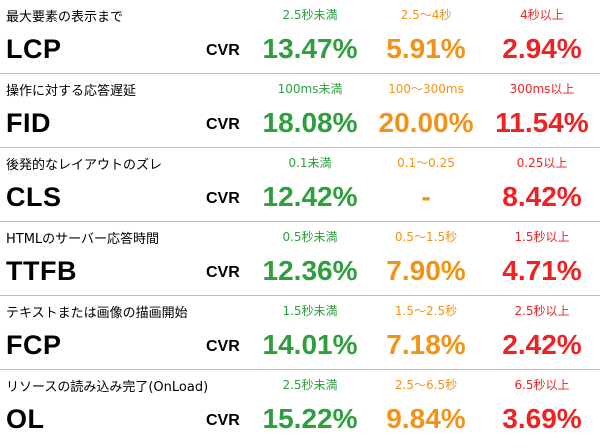 This screenshot has width=600, height=448. Describe the element at coordinates (426, 196) in the screenshot. I see `cvr-mid: -` at that location.